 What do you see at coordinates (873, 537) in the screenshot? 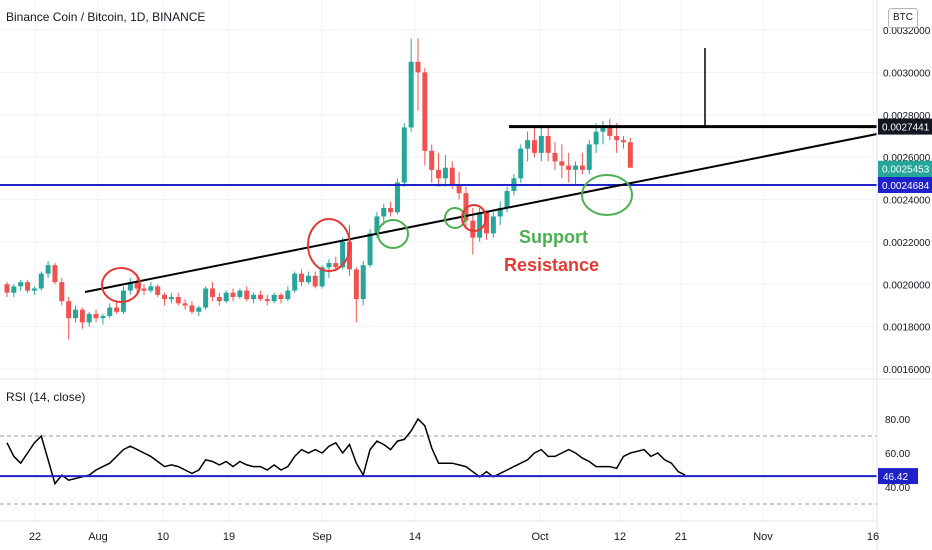
I see `time-tick-label: 16` at bounding box center [873, 537].